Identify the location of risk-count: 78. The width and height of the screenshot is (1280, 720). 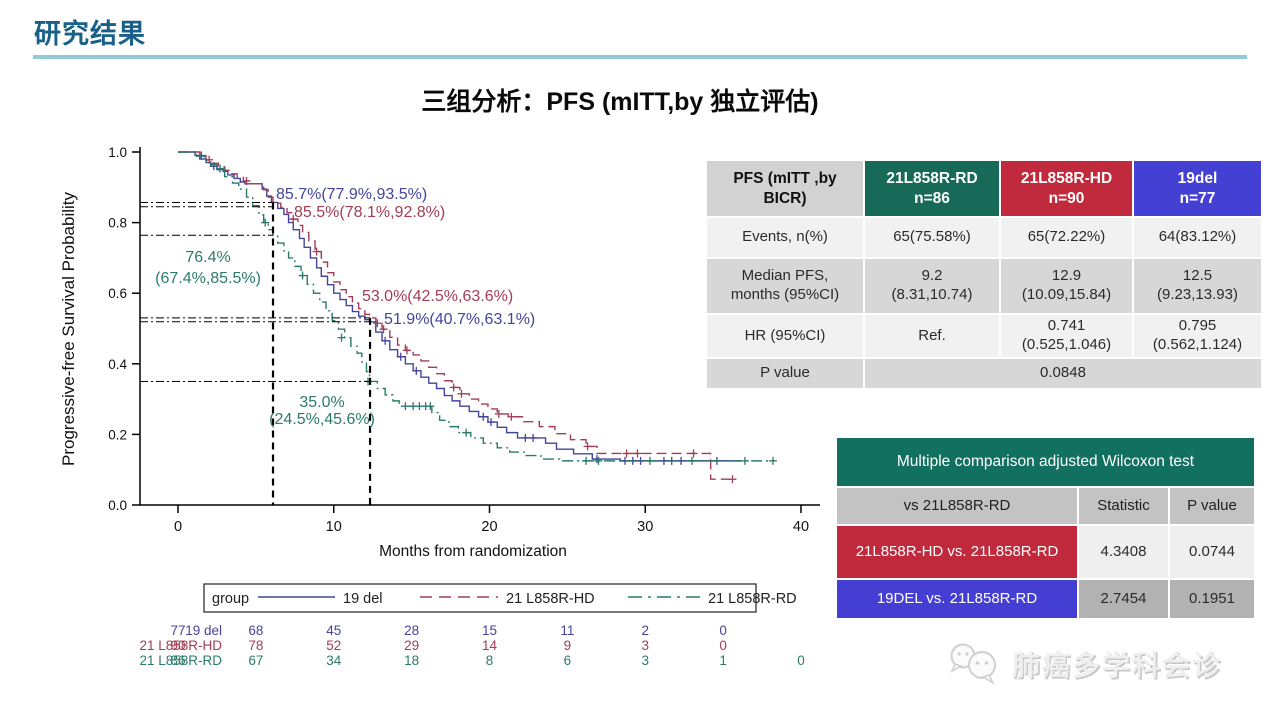
(255, 645).